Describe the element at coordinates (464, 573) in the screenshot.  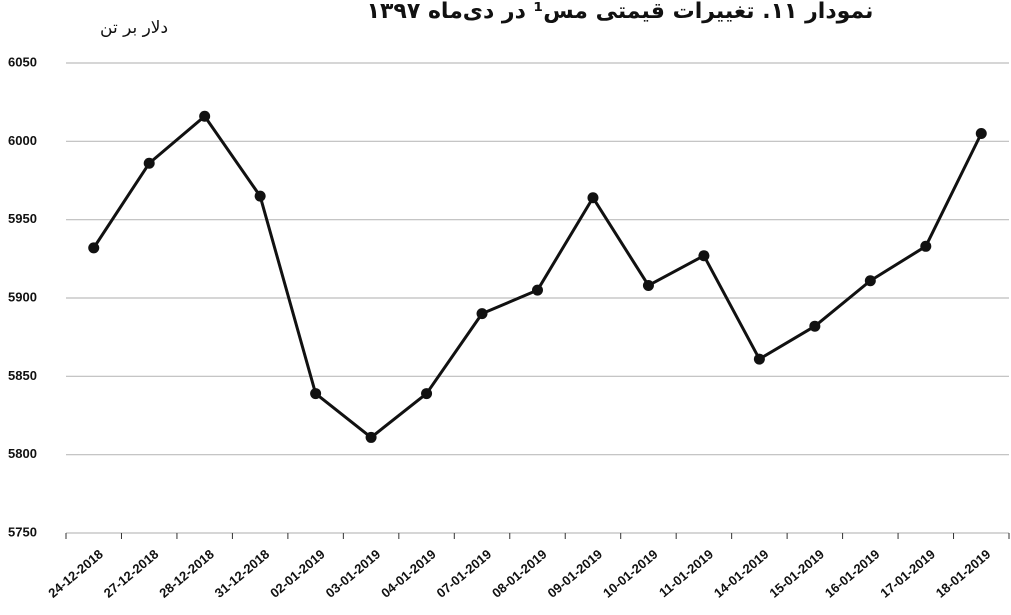
I see `x-tick-label: 07-01-2019` at that location.